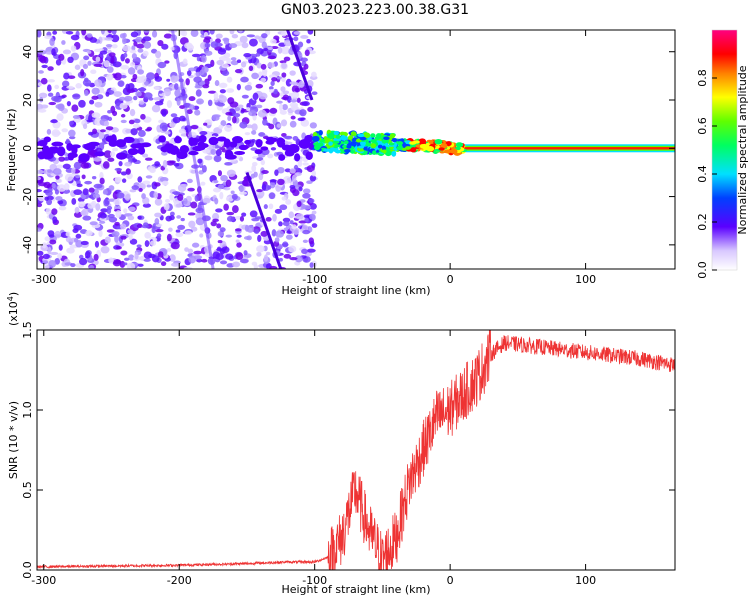 The image size is (750, 600). What do you see at coordinates (27, 148) in the screenshot?
I see `spec-ytick-tick-label-2: 0` at bounding box center [27, 148].